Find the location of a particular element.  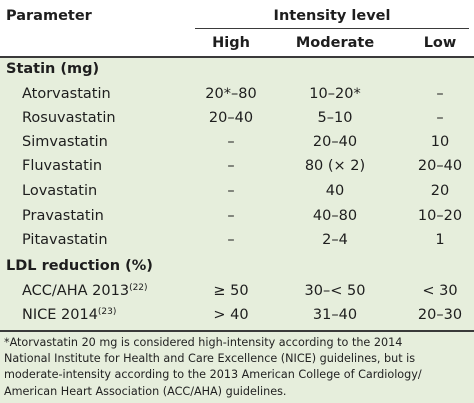

statin-name: Atorvastatin is located at coordinates (66, 94).